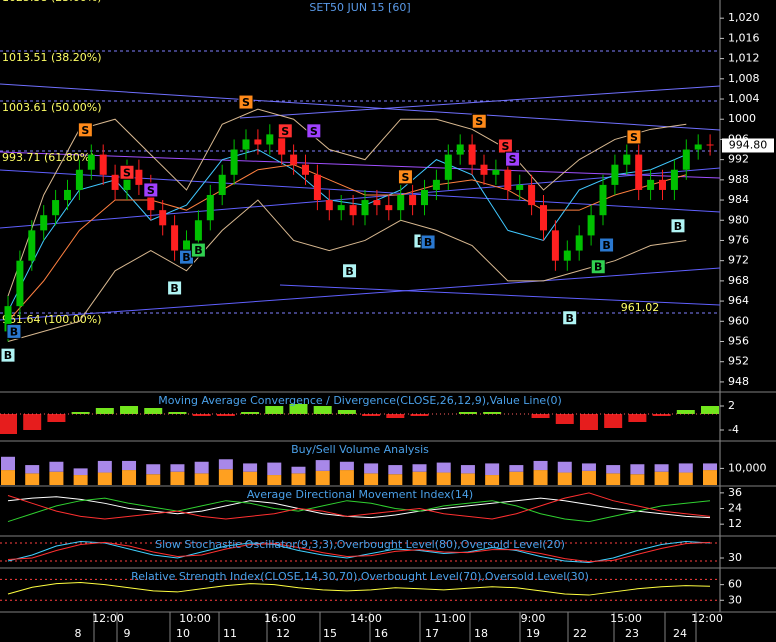 The width and height of the screenshot is (776, 642). I want to click on y-tick-label: 30, so click(735, 599).